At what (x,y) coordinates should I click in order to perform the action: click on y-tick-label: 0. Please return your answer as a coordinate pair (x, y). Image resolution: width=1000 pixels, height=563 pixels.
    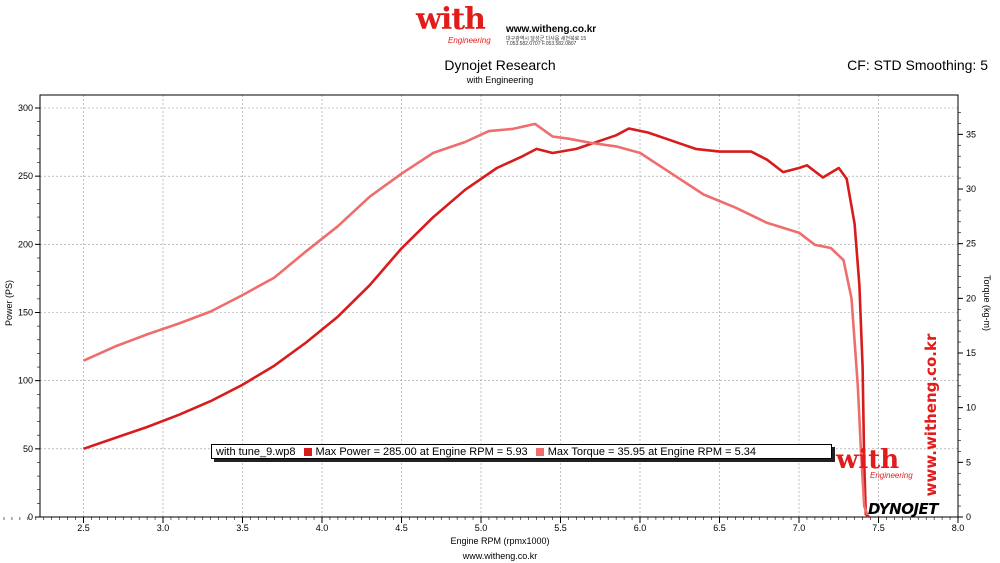
    Looking at the image, I should click on (30, 517).